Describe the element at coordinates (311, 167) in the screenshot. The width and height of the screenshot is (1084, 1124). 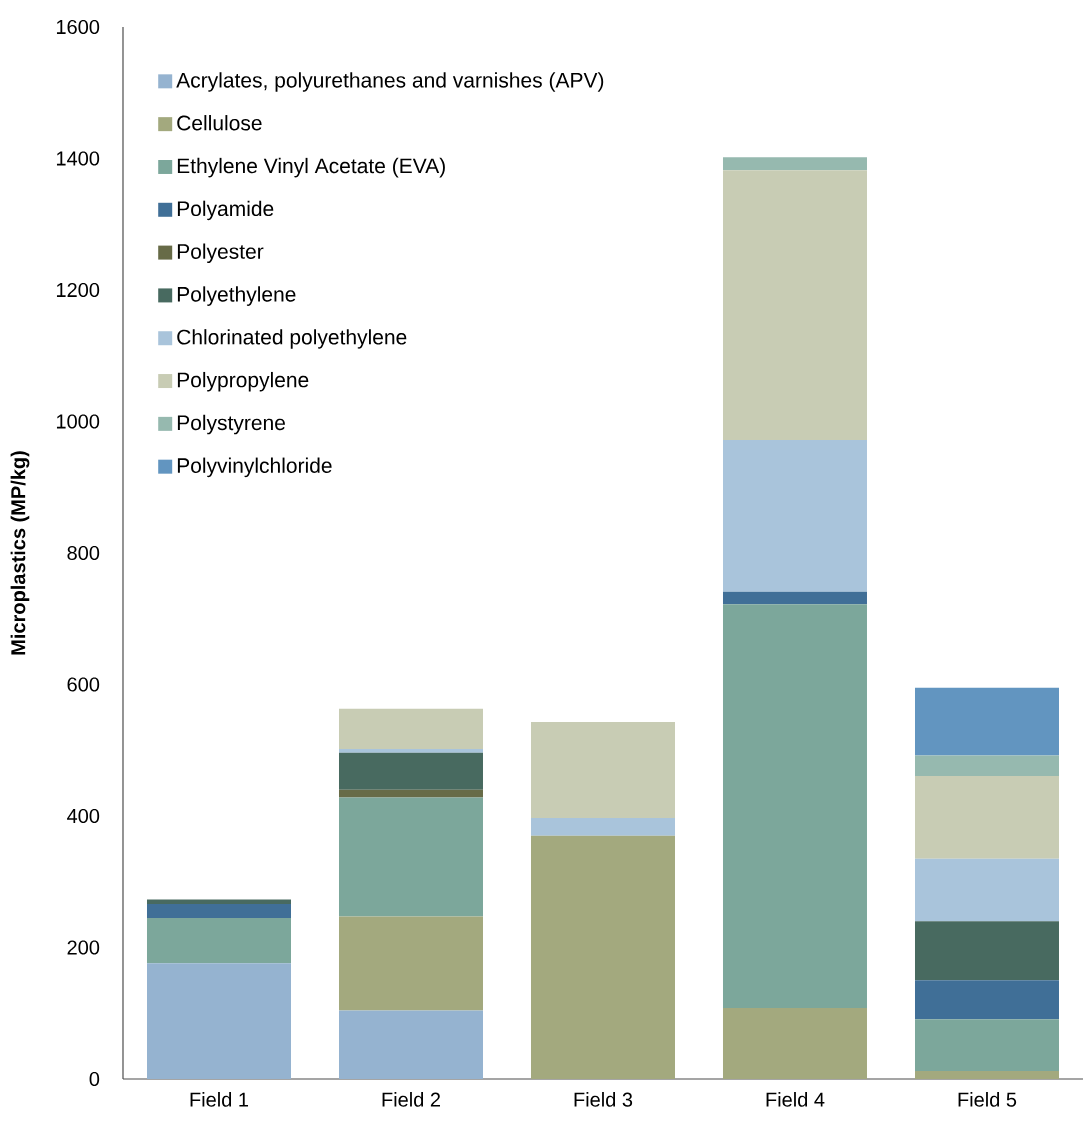
I see `legend-label: Ethylene Vinyl Acetate (EVA)` at that location.